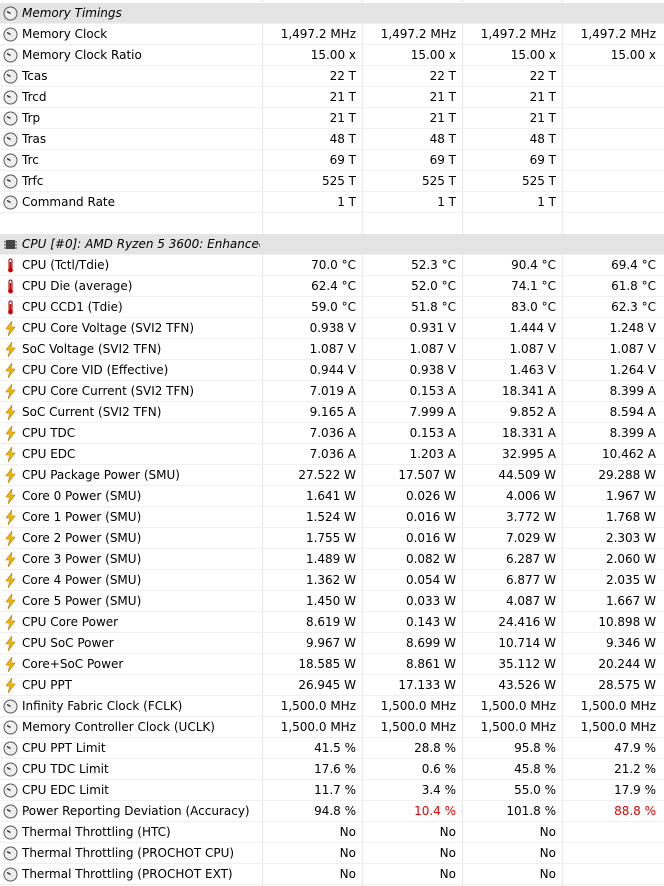 This screenshot has width=664, height=886. What do you see at coordinates (65, 790) in the screenshot?
I see `sensor-label: CPU EDC Limit` at bounding box center [65, 790].